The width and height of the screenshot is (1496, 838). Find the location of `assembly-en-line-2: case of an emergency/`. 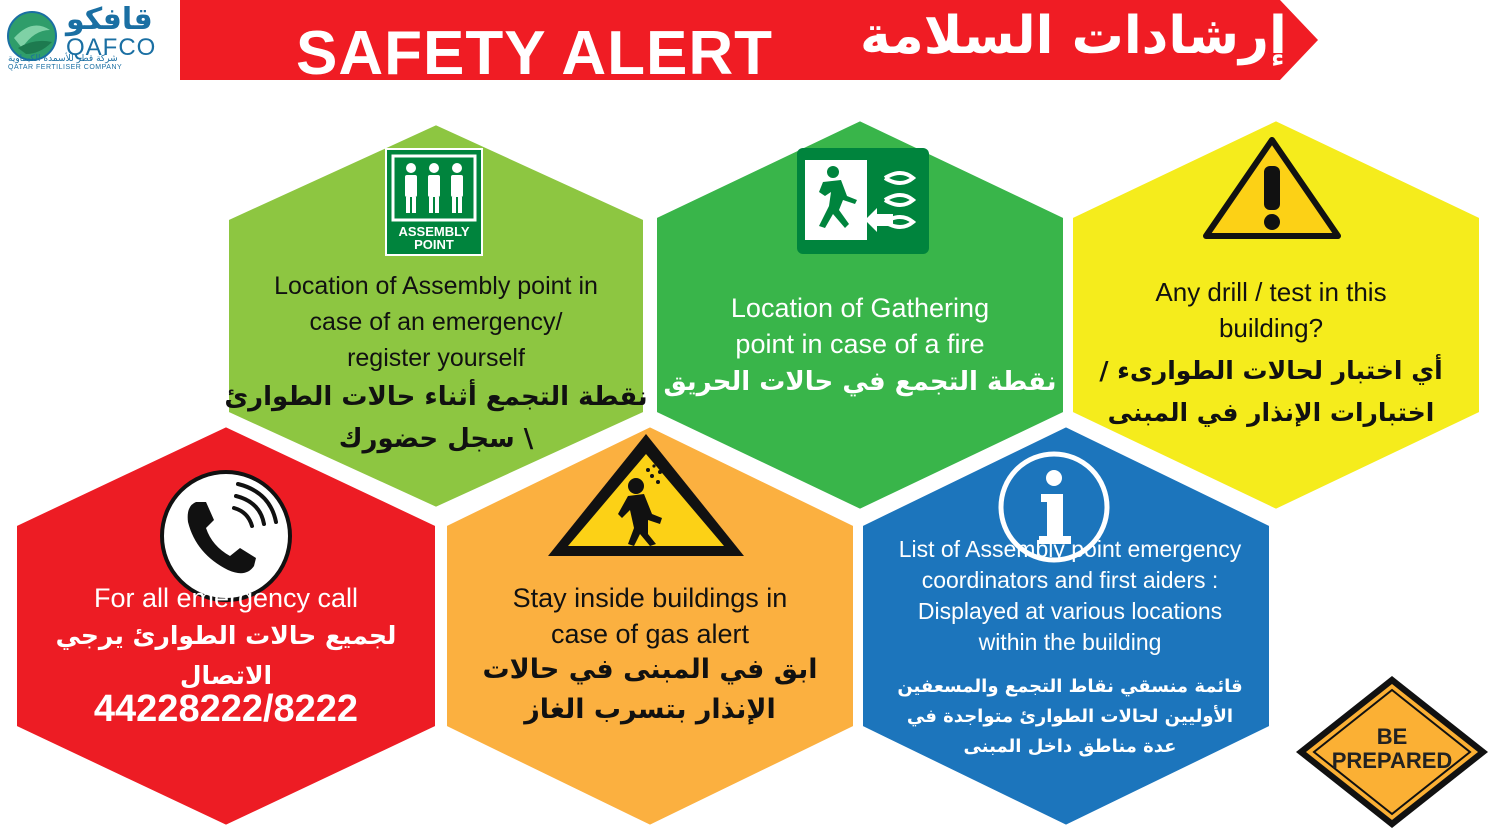

assembly-en-line-2: case of an emergency/ is located at coordinates (436, 322).